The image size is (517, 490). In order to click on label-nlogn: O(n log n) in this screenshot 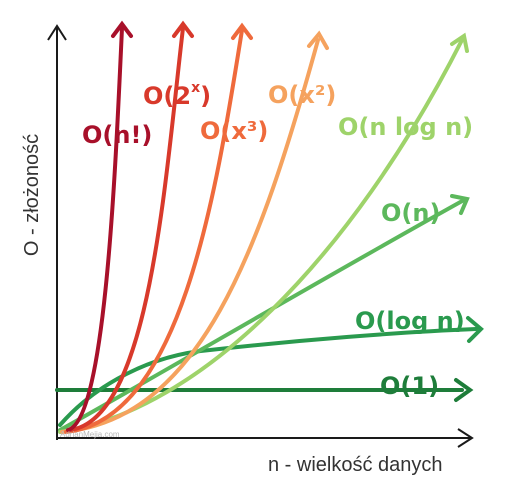, I will do `click(405, 127)`.